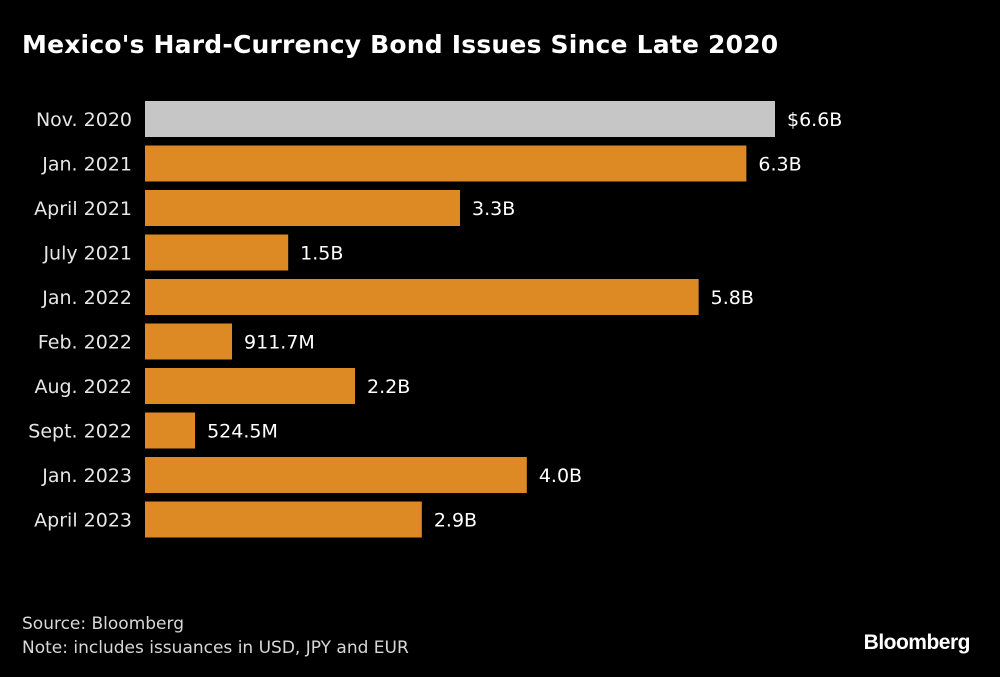 Image resolution: width=1000 pixels, height=677 pixels. I want to click on data-label: 2.9B, so click(455, 521).